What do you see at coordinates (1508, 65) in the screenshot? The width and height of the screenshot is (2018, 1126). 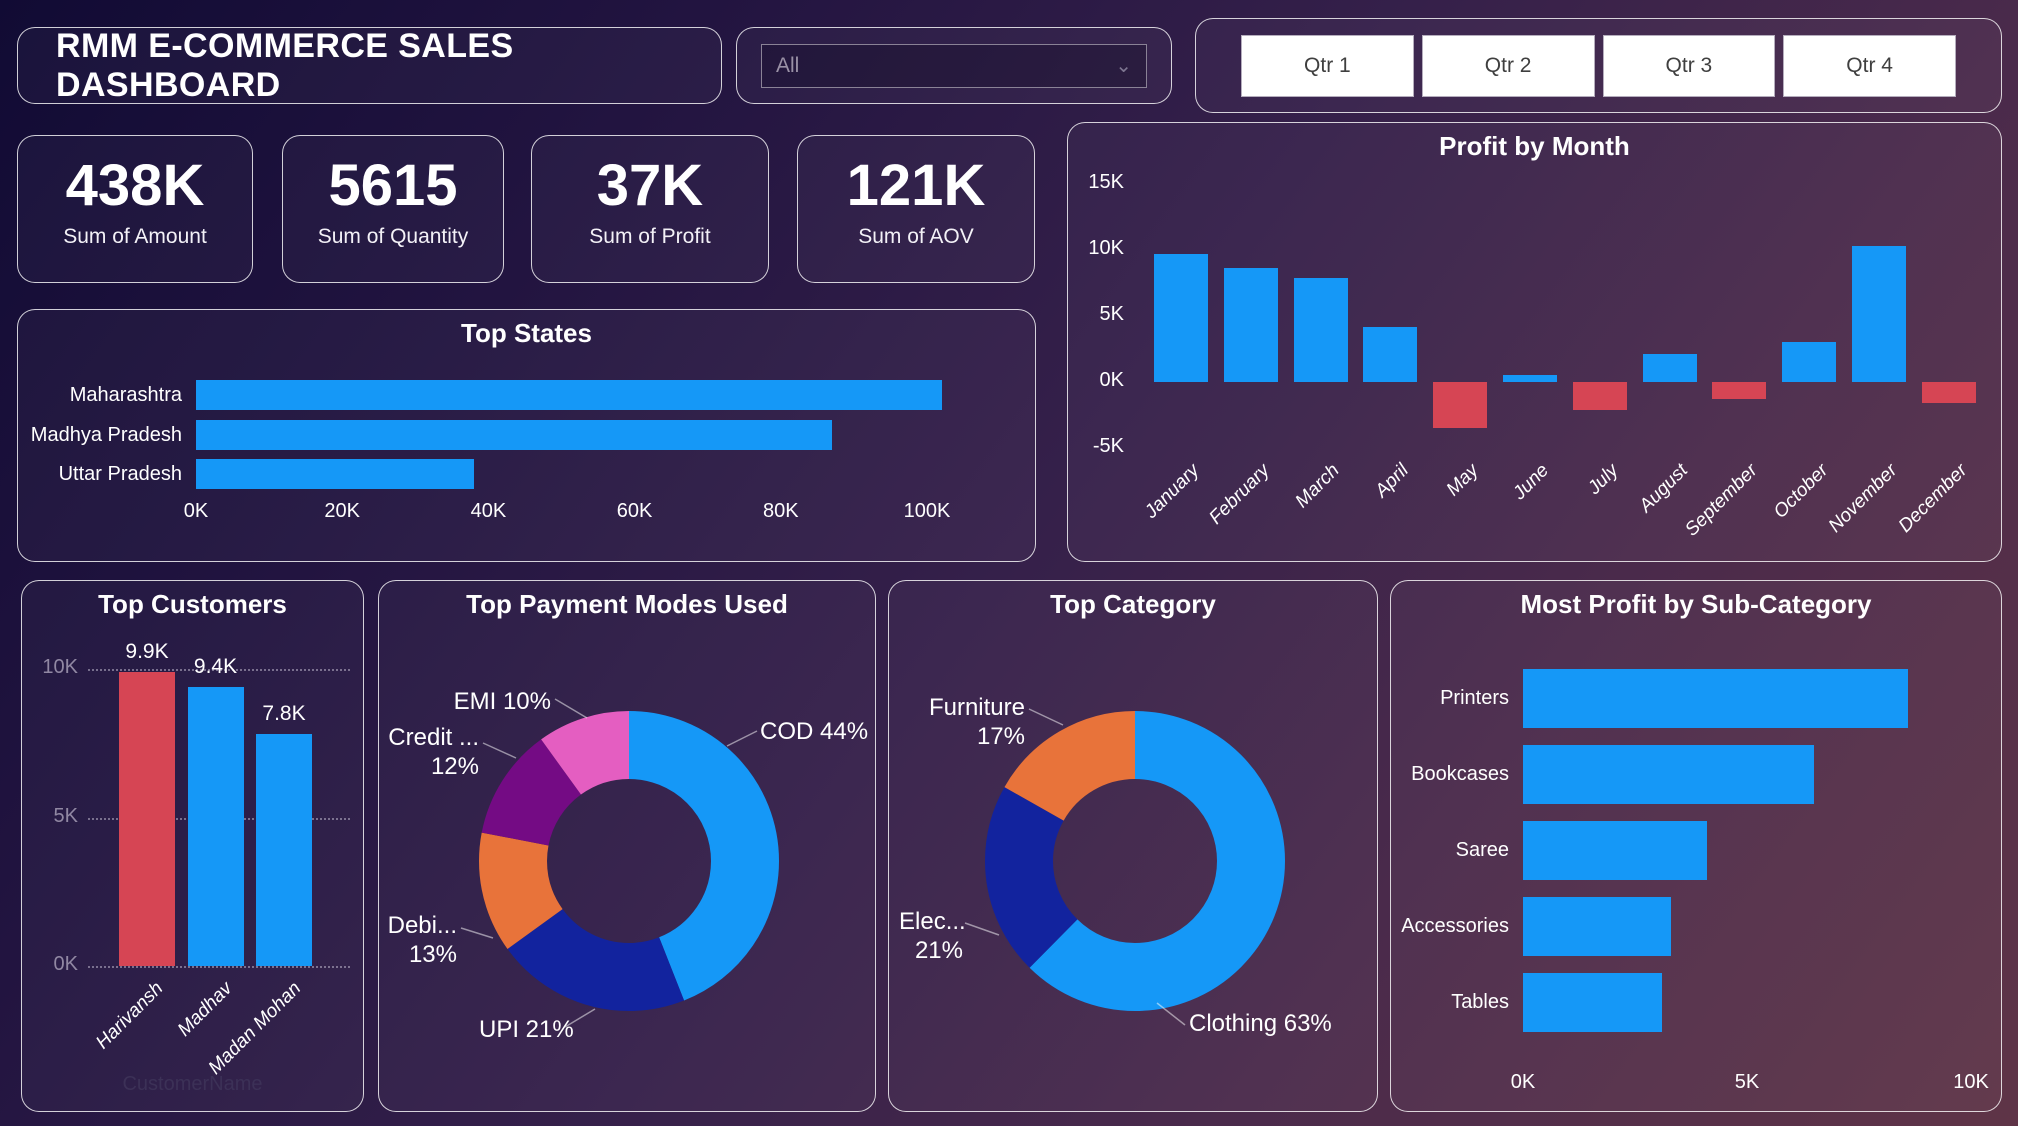 I see `qtr-2-button: Qtr 2` at bounding box center [1508, 65].